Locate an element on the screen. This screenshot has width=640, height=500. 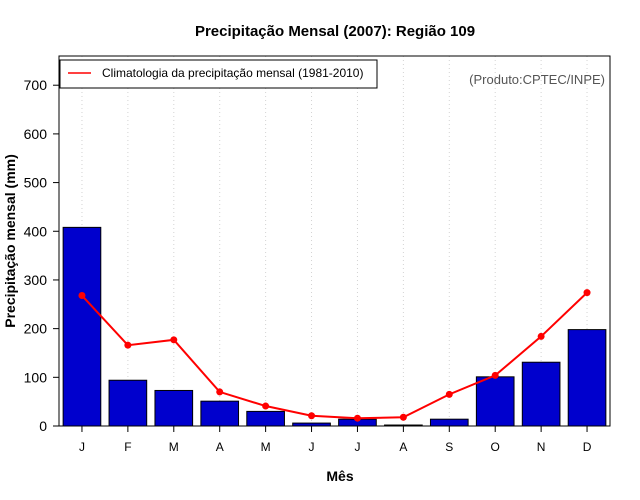
x-tick-label: S is located at coordinates (449, 447).